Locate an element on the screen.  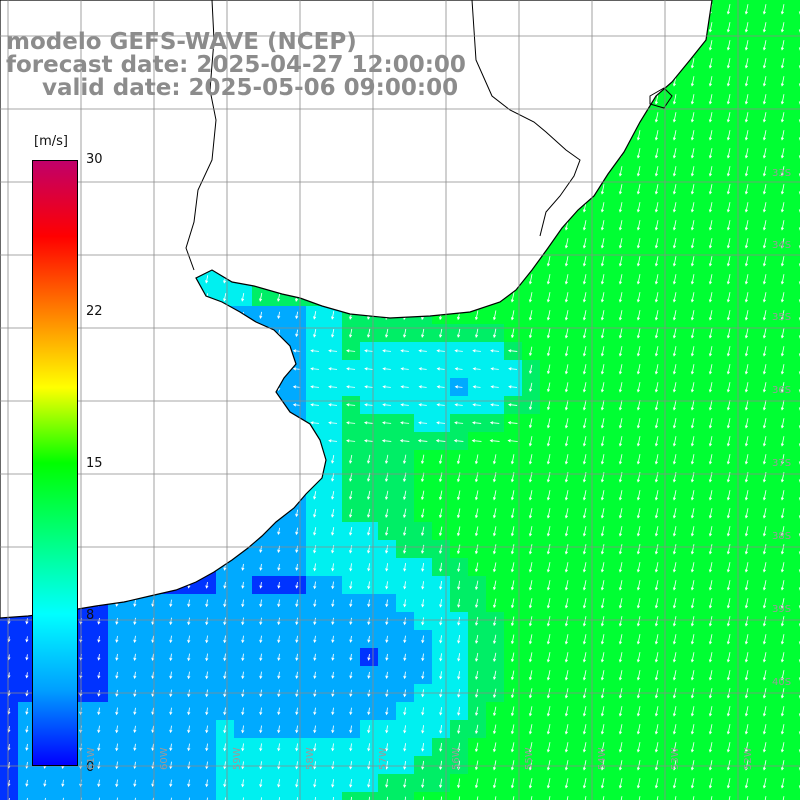
border-line is located at coordinates (201, 135).